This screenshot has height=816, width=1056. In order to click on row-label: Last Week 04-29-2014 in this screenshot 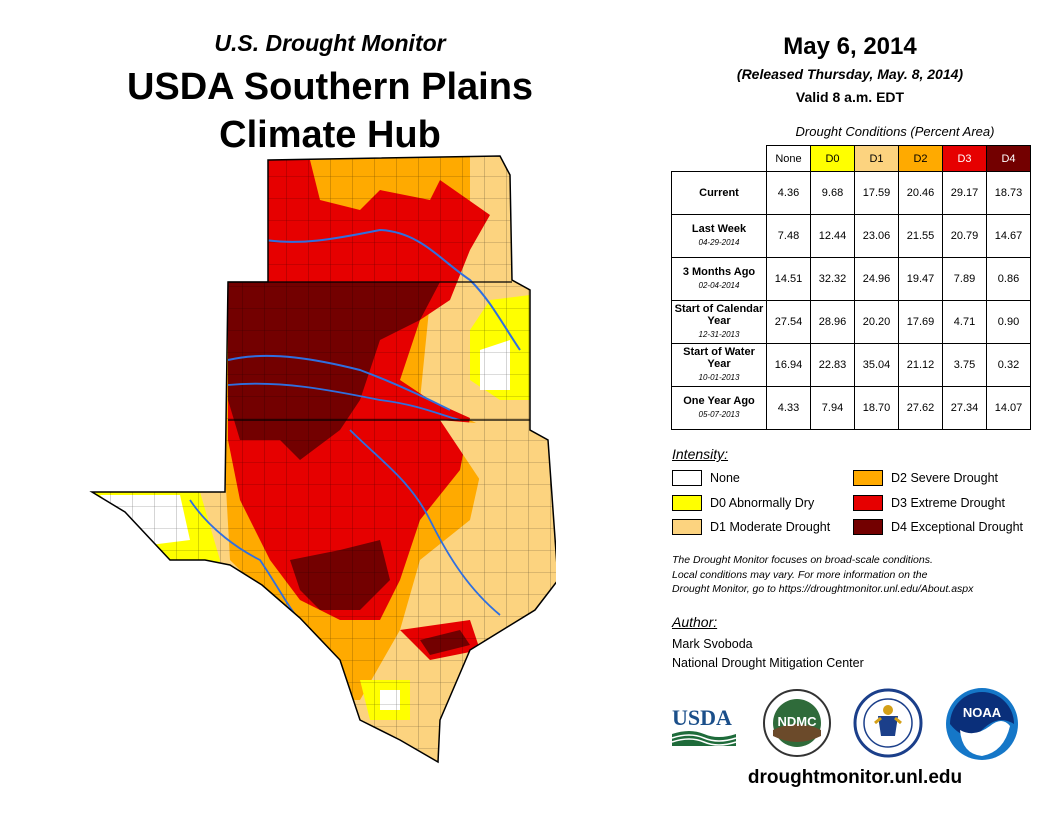, I will do `click(719, 236)`.